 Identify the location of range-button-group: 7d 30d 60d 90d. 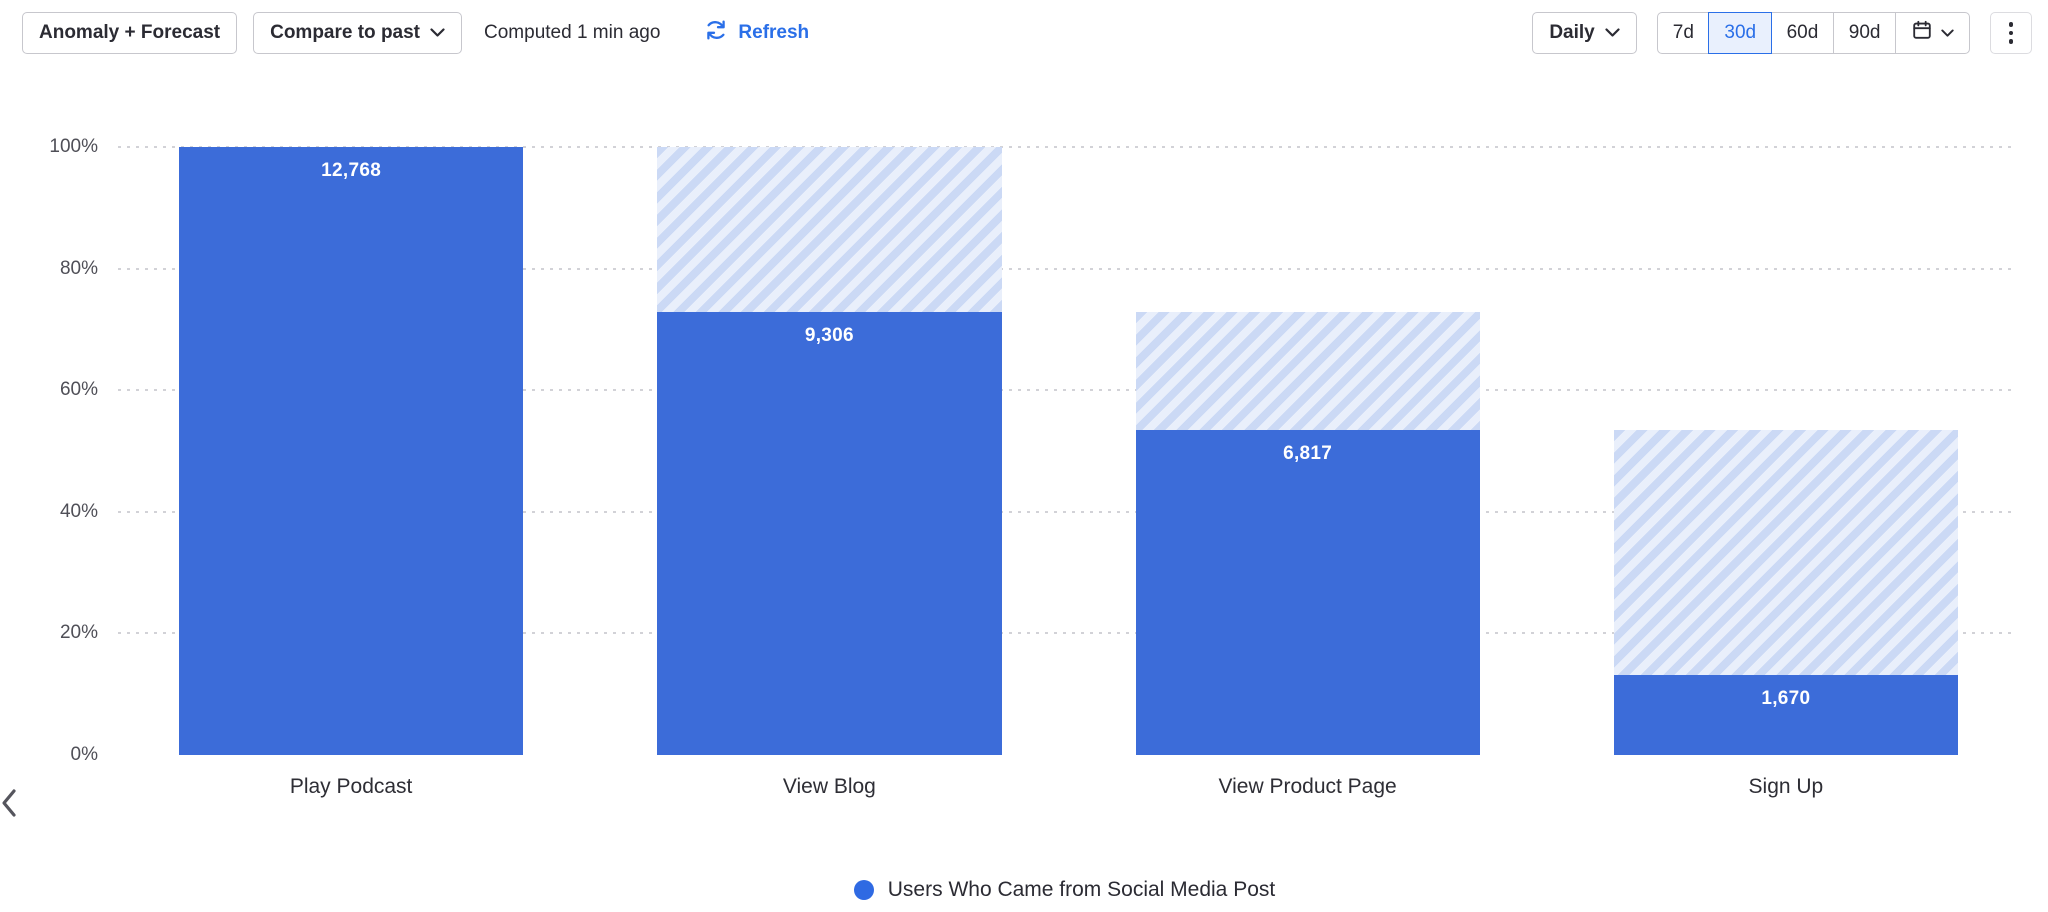
(1776, 33).